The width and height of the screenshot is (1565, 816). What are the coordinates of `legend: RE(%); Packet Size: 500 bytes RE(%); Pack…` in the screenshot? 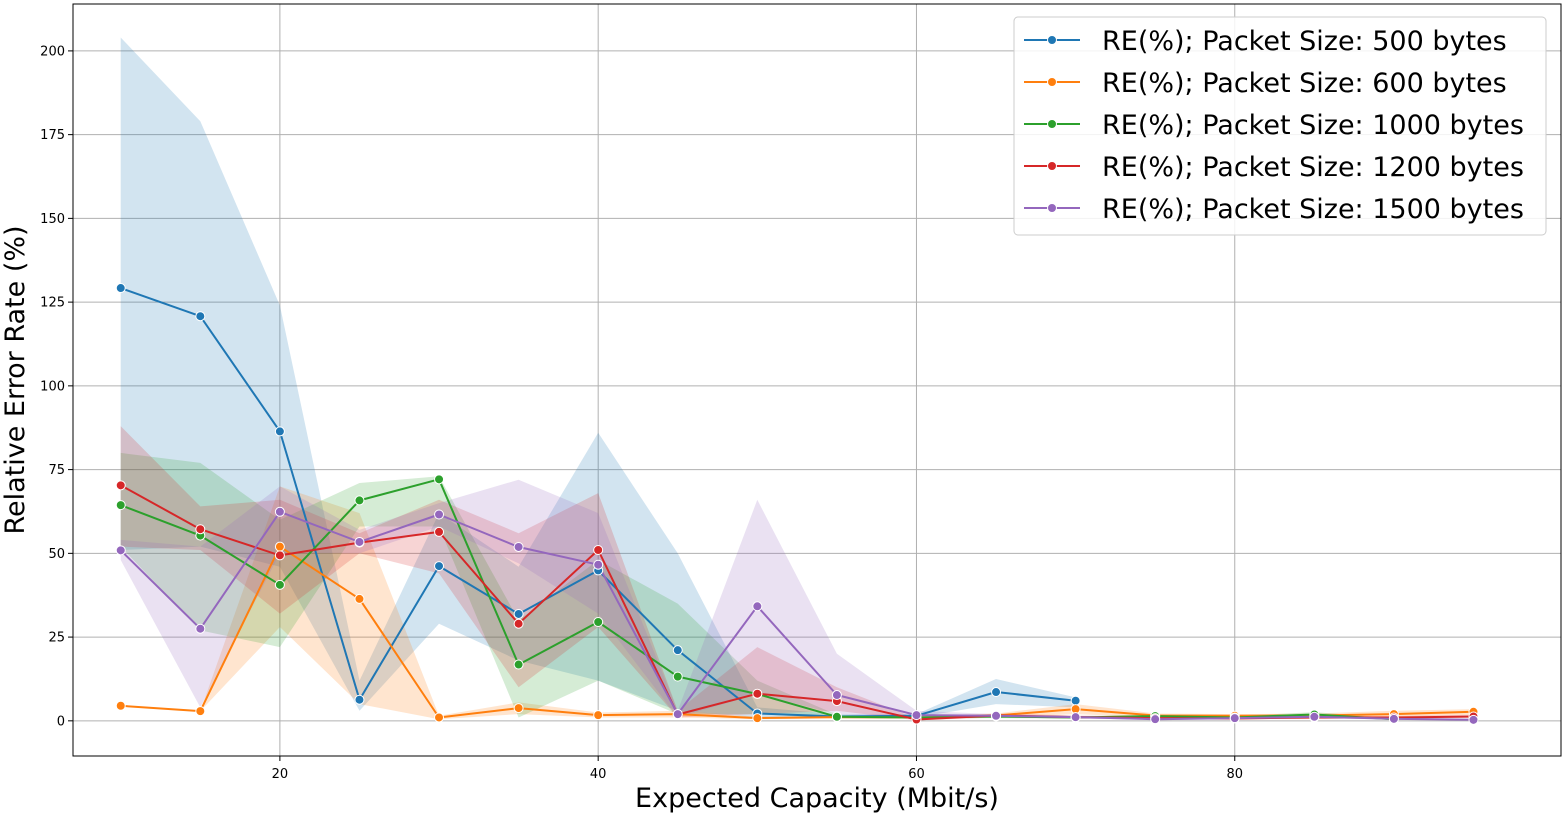 It's located at (1280, 126).